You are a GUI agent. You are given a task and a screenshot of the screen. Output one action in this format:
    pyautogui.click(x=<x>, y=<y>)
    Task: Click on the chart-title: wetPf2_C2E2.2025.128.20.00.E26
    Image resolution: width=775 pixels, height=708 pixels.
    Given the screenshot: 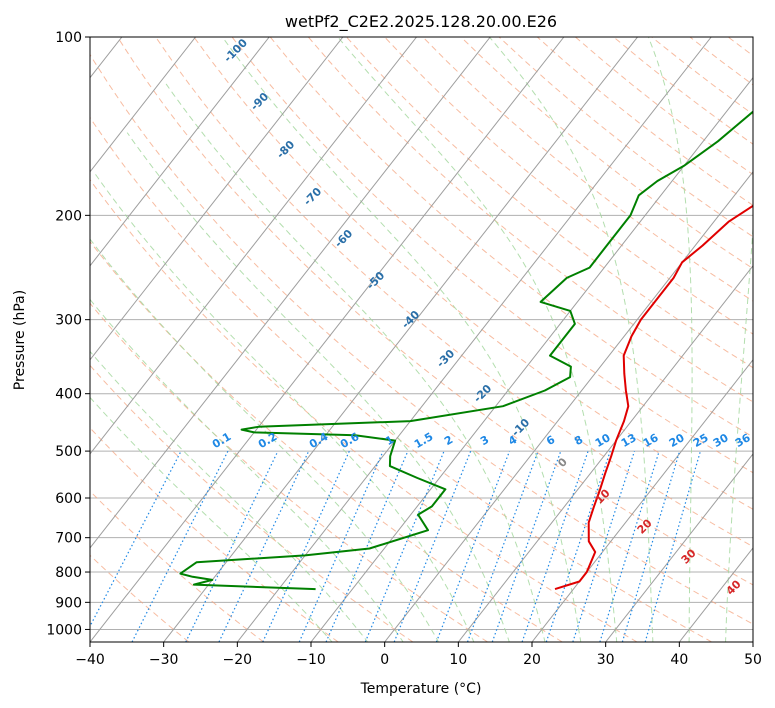 What is the action you would take?
    pyautogui.click(x=421, y=22)
    